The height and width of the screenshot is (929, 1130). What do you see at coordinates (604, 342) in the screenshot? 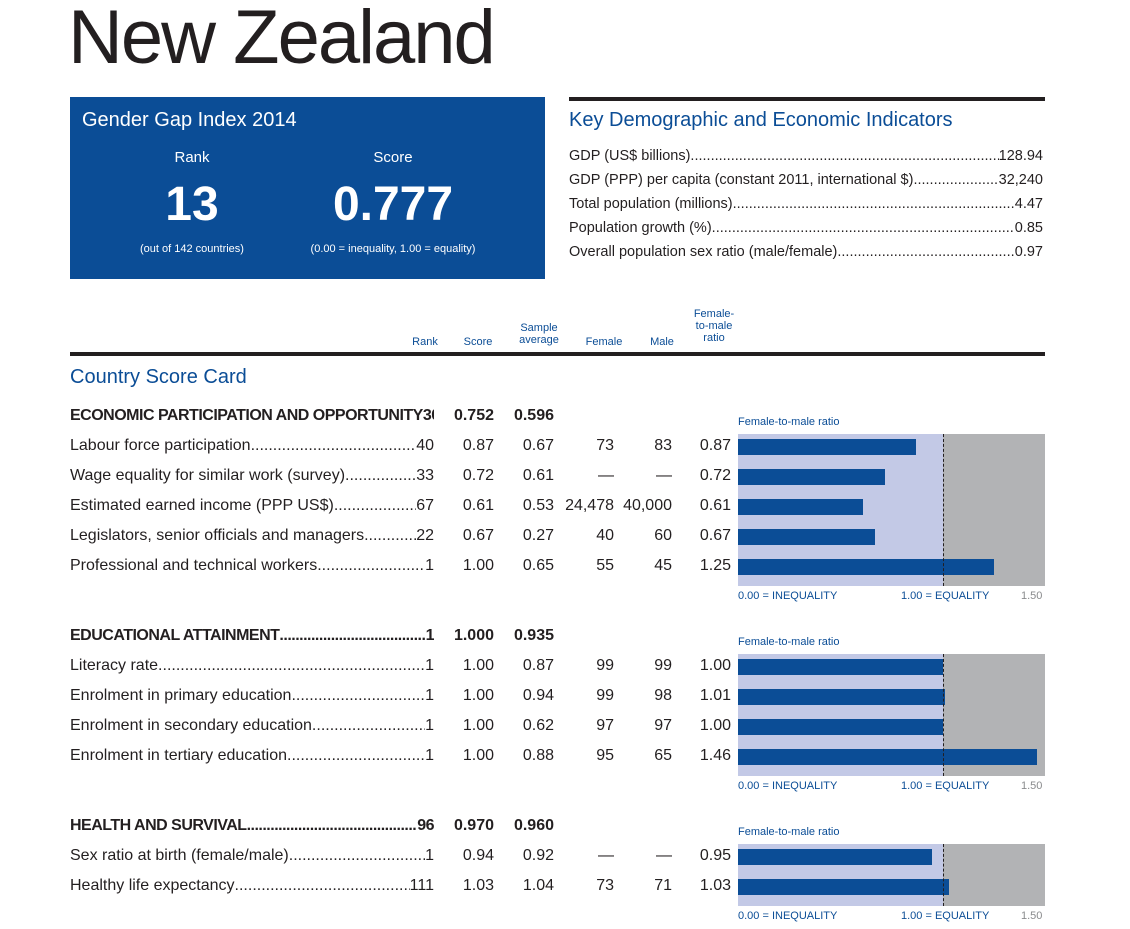
I see `column-header-female: Female` at bounding box center [604, 342].